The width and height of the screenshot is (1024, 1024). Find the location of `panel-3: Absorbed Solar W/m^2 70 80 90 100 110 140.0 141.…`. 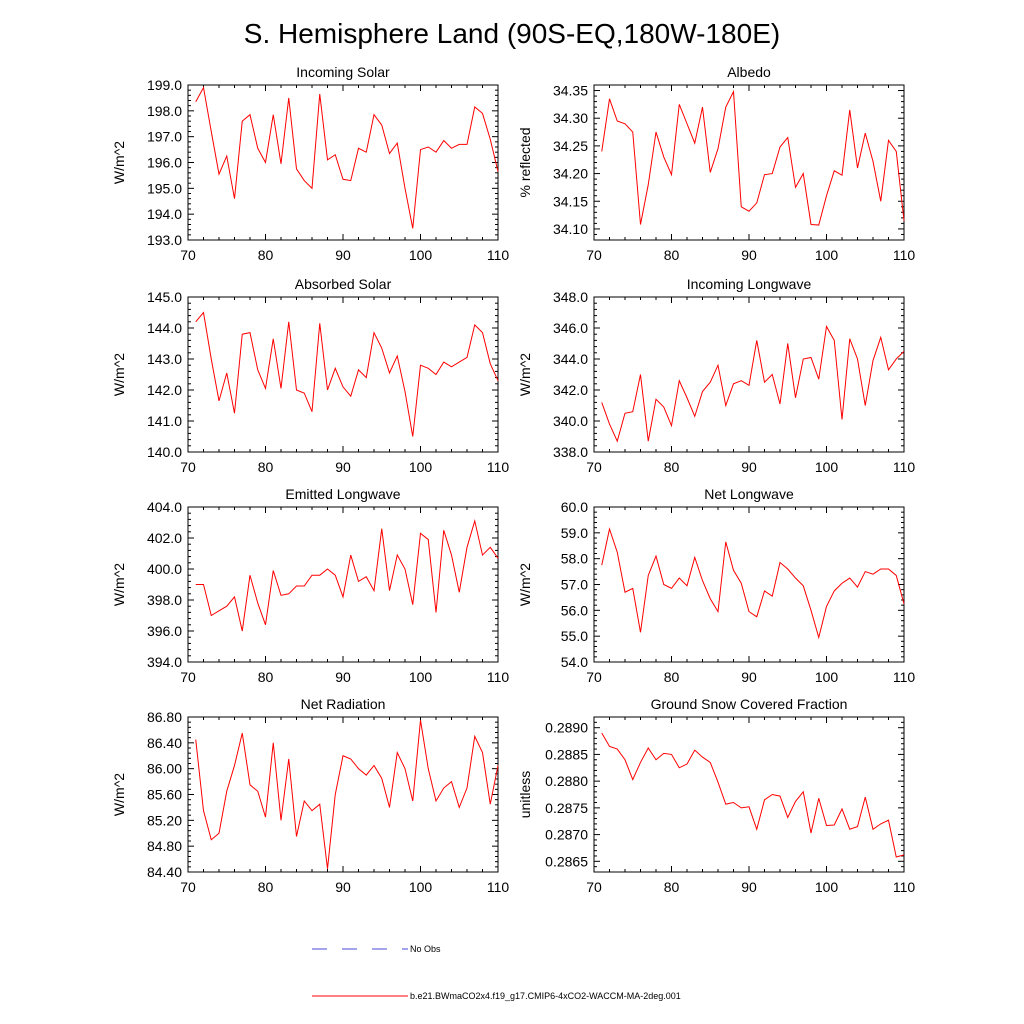

panel-3: Absorbed Solar W/m^2 70 80 90 100 110 140.0 141.… is located at coordinates (310, 375).